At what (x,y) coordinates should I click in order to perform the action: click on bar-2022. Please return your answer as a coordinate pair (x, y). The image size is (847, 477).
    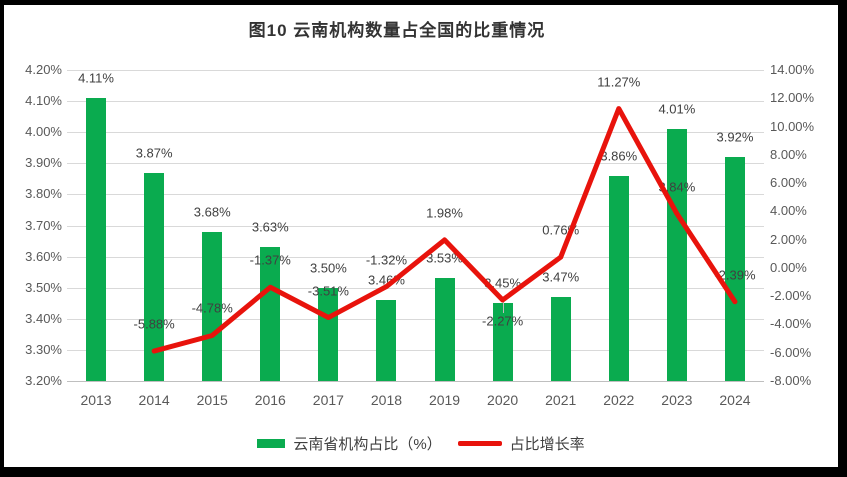
    Looking at the image, I should click on (618, 278).